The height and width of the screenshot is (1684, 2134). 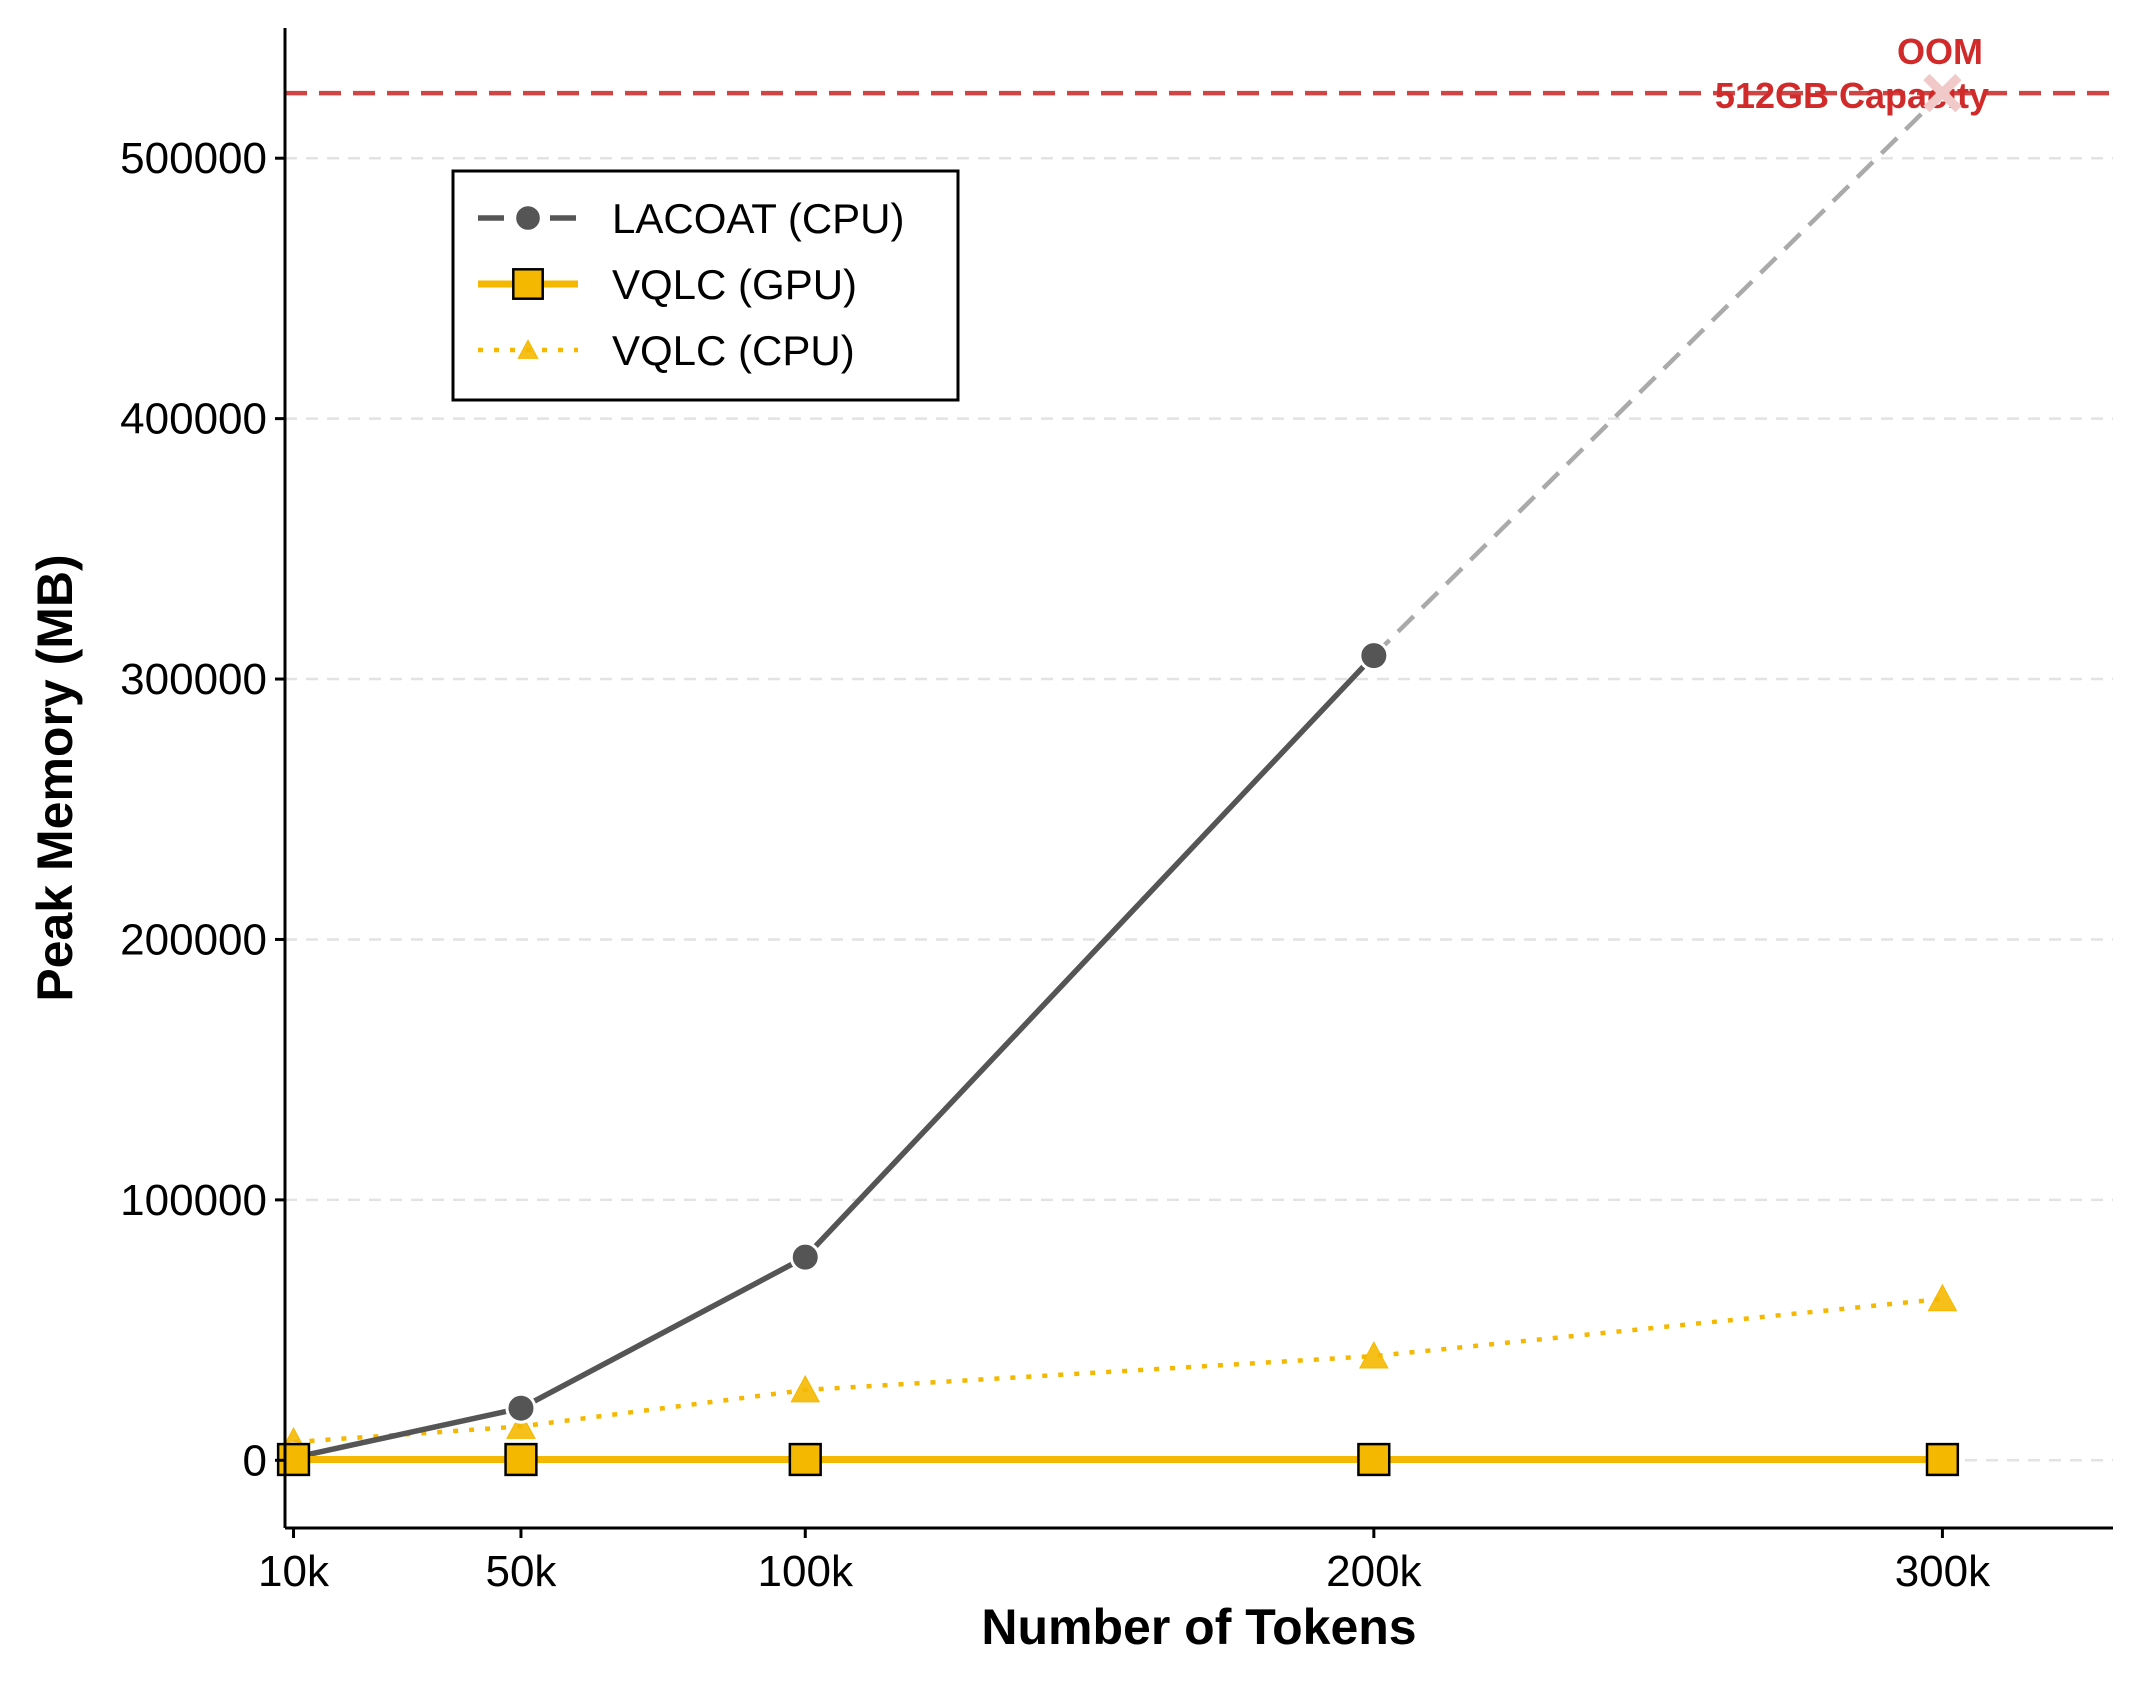 What do you see at coordinates (521, 1571) in the screenshot?
I see `x-tick-label: 50k` at bounding box center [521, 1571].